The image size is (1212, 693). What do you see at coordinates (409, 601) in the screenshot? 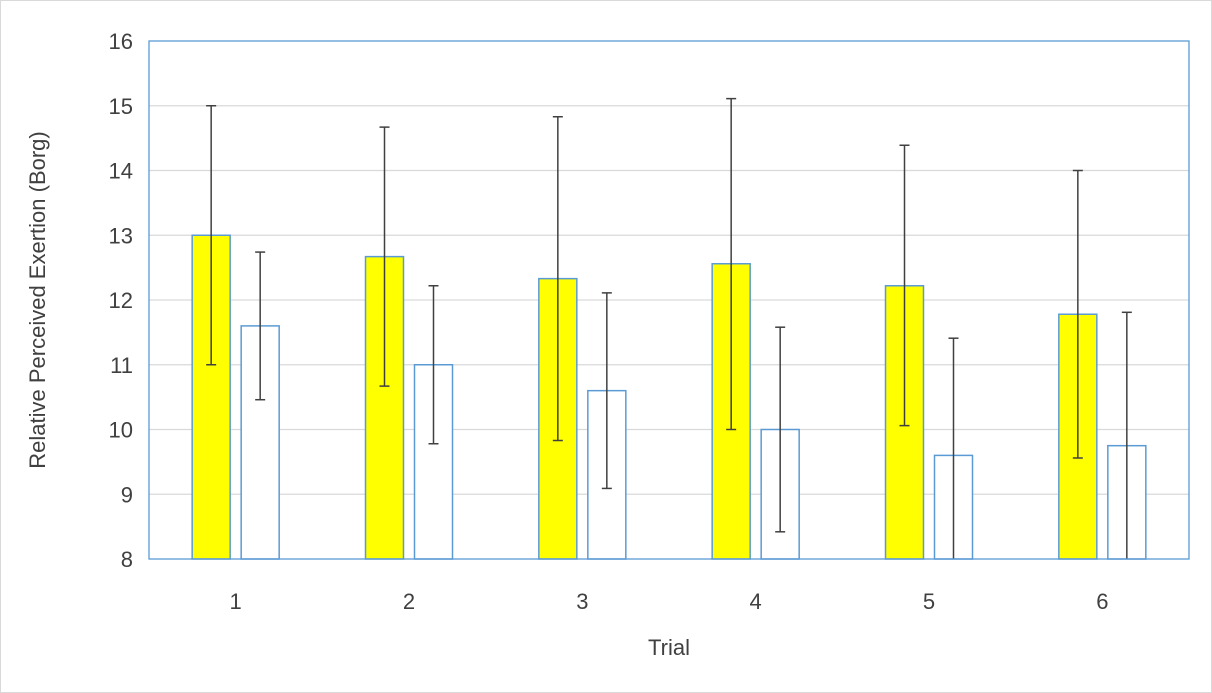
I see `x-tick-label: 2` at bounding box center [409, 601].